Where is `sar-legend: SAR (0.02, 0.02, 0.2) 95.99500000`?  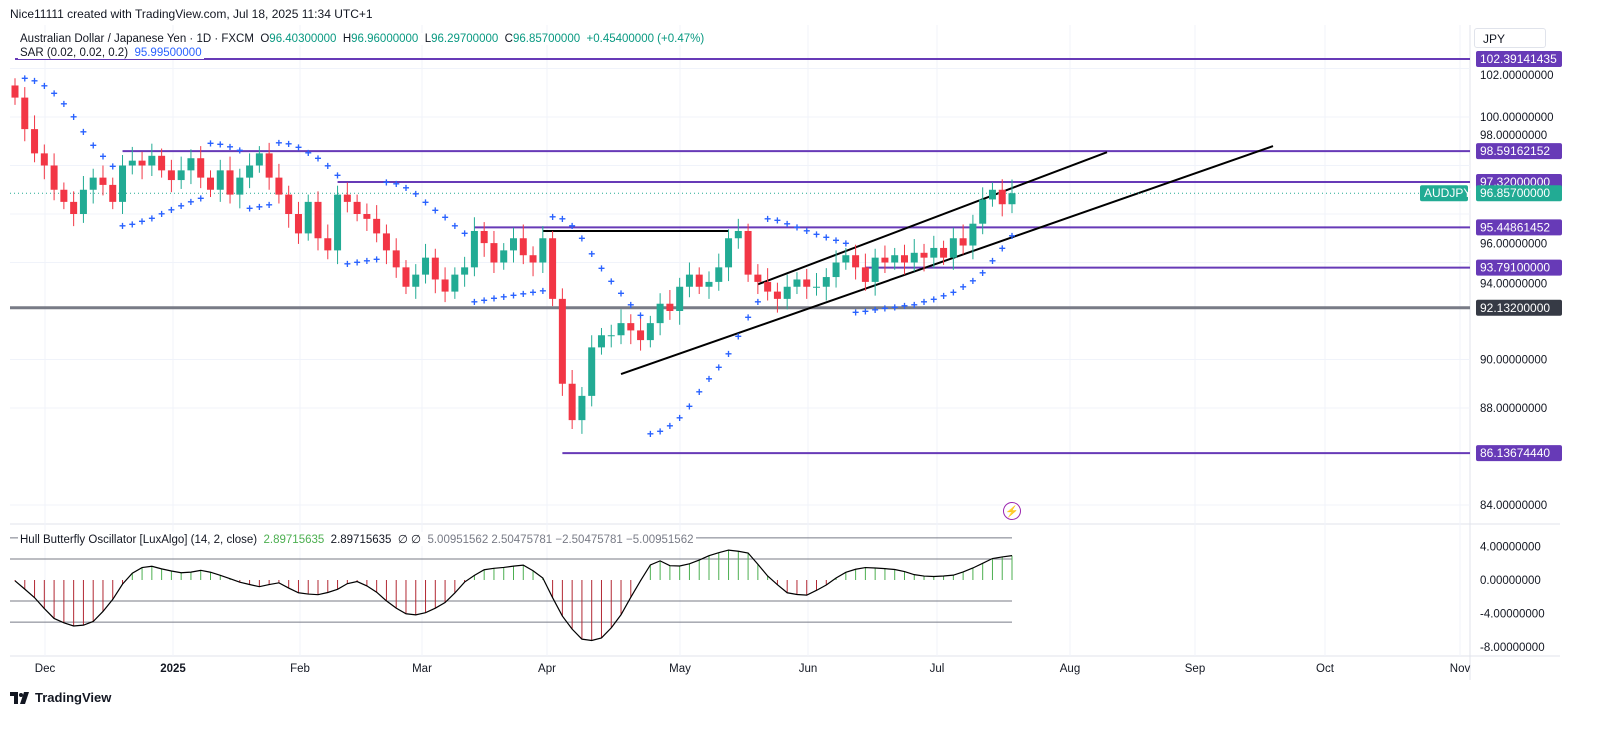
sar-legend: SAR (0.02, 0.02, 0.2) 95.99500000 is located at coordinates (111, 53).